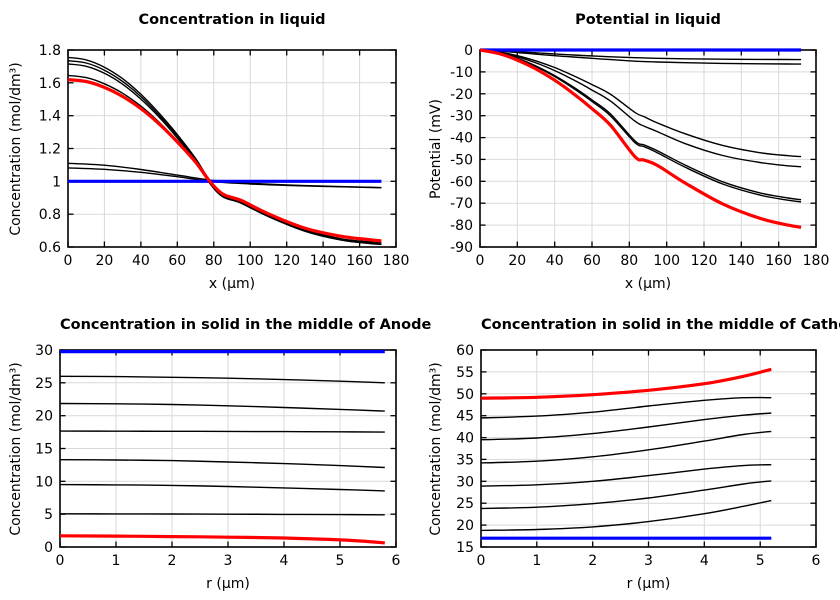  Describe the element at coordinates (461, 182) in the screenshot. I see `svg-text: -60` at that location.